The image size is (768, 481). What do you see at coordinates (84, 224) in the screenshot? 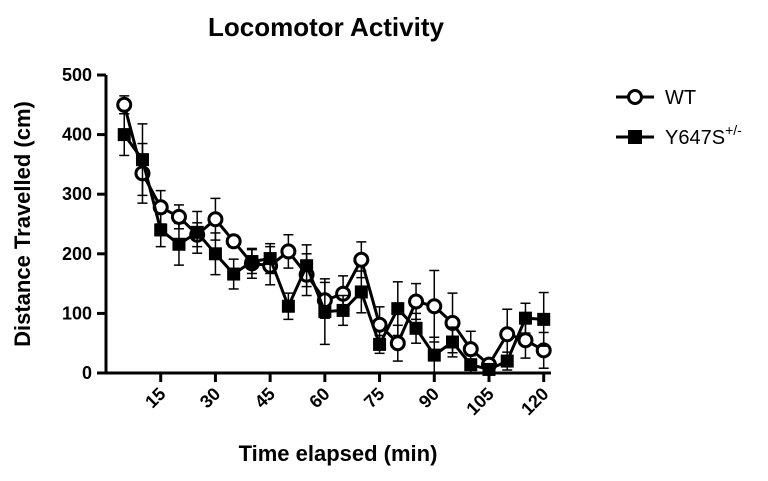
I see `y-ticks: 0 100 200 300 400 500` at bounding box center [84, 224].